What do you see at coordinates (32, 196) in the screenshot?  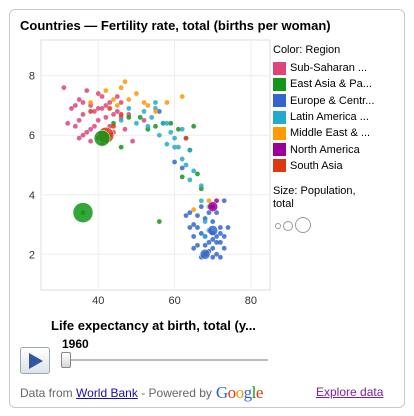 I see `y-tick-label: 4` at bounding box center [32, 196].